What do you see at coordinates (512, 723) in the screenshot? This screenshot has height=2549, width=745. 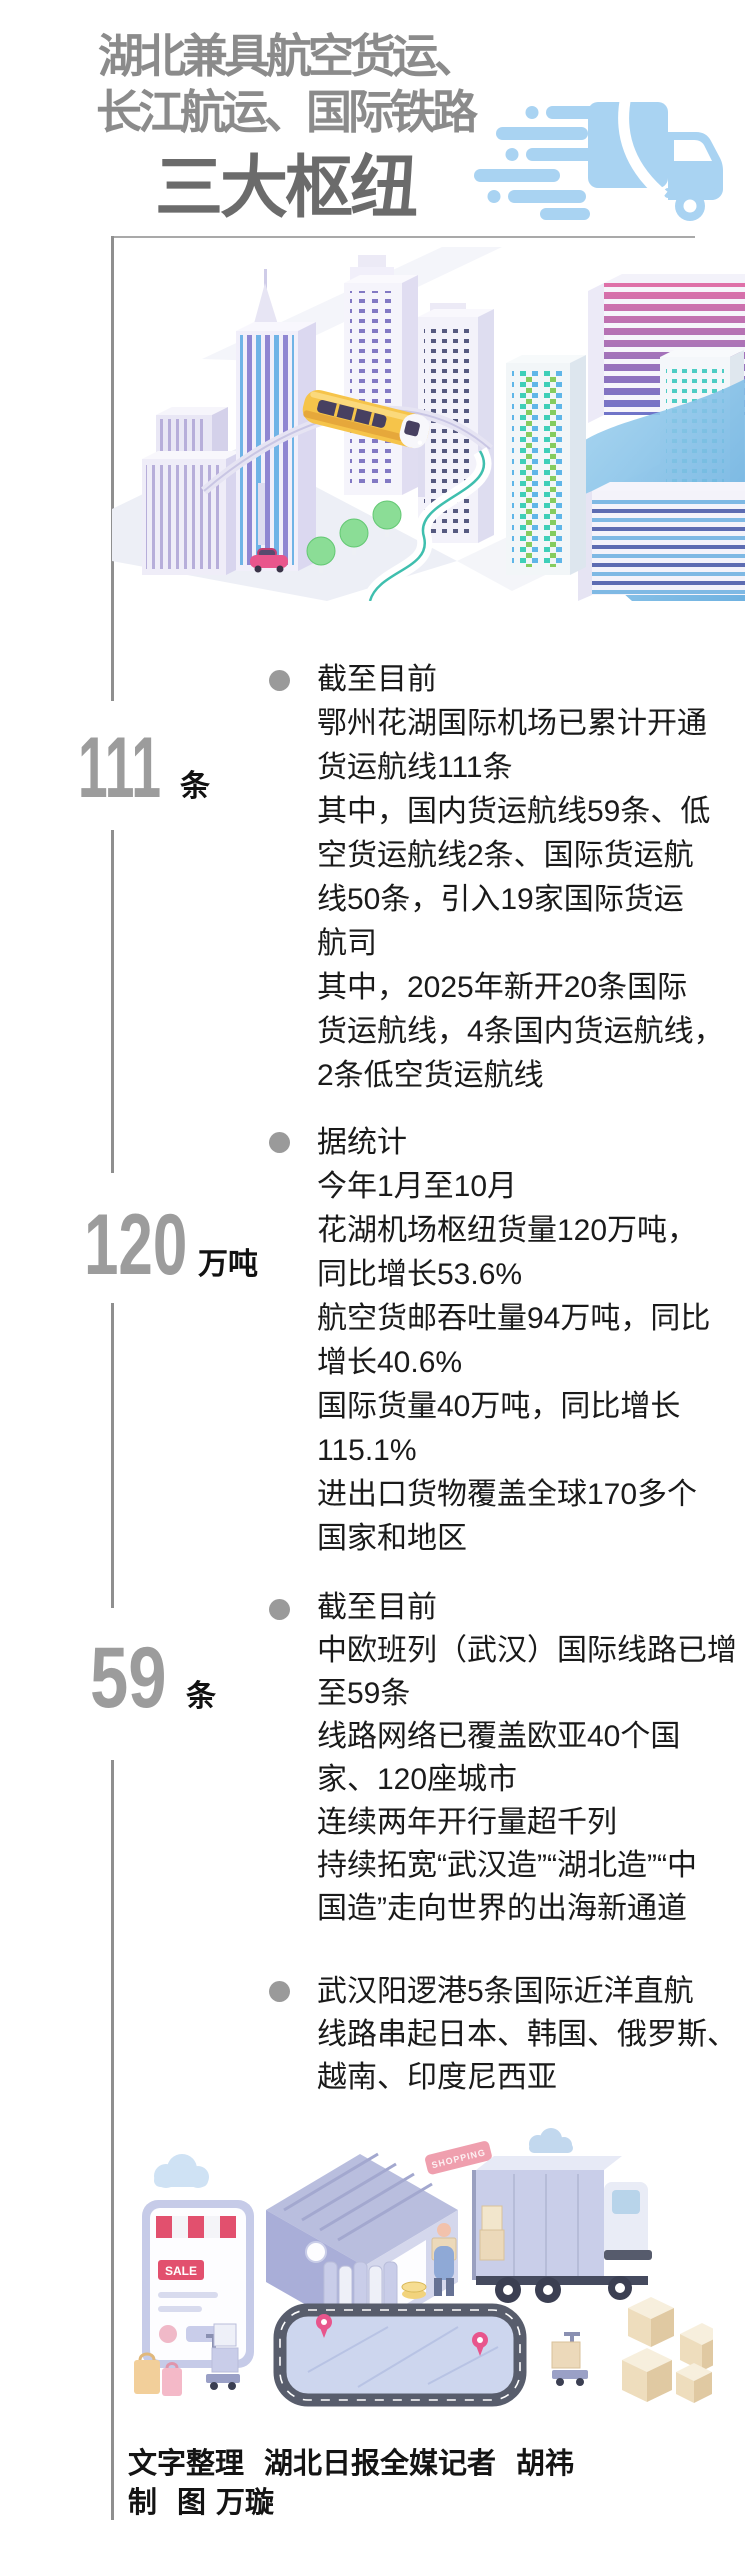 I see `text-line: 鄂州花湖国际机场已累计开通` at bounding box center [512, 723].